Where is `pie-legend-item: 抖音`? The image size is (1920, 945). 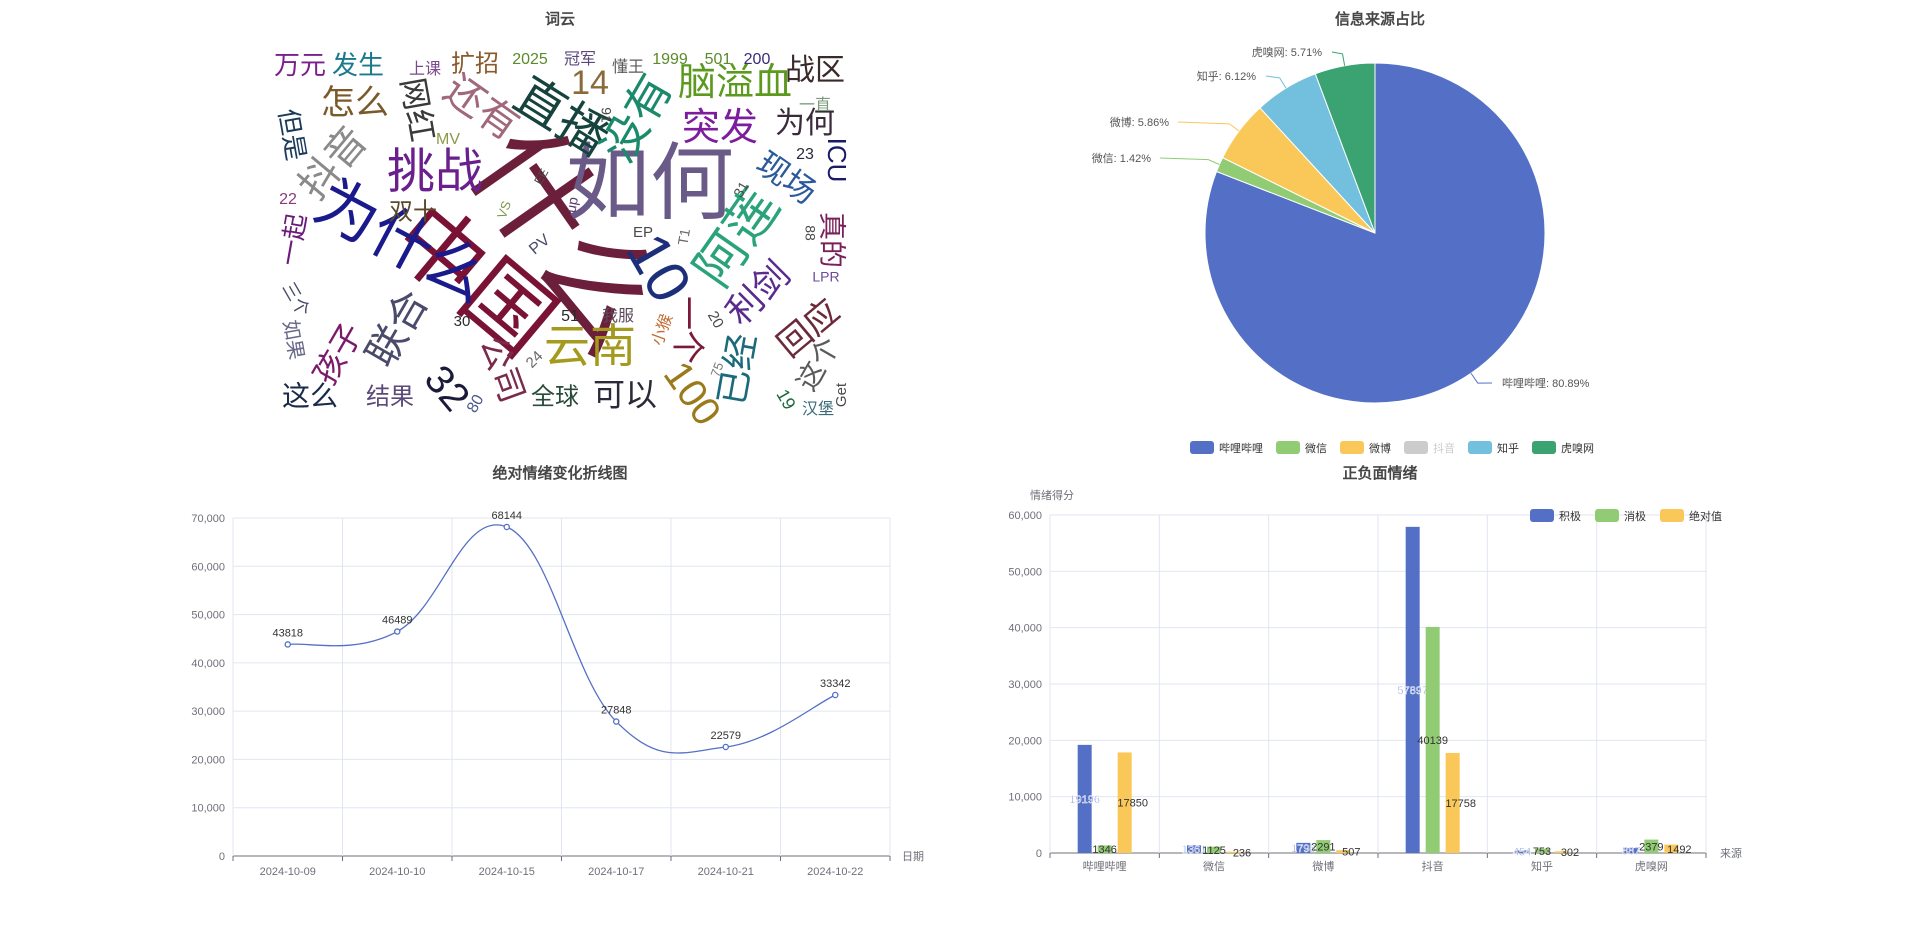
pie-legend-item: 抖音 is located at coordinates (1429, 448).